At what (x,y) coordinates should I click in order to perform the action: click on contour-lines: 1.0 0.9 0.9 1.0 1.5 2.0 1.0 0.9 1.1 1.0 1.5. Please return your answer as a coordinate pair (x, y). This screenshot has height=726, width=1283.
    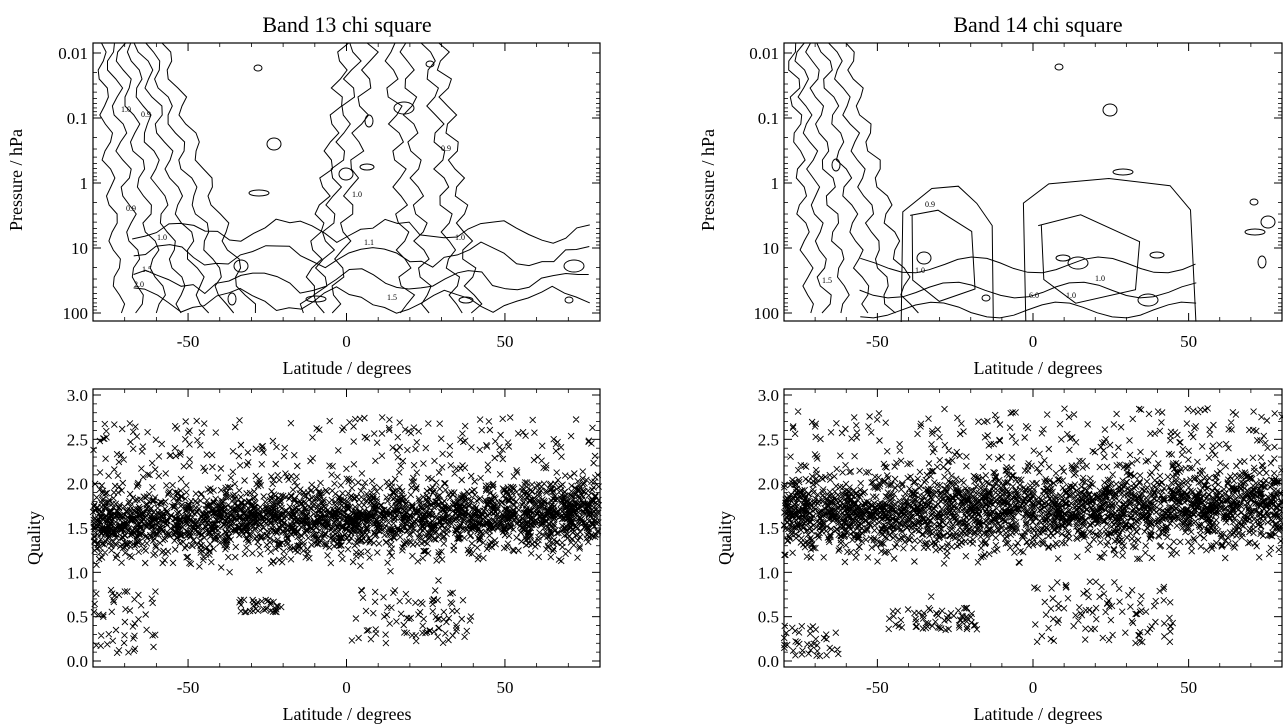
    Looking at the image, I should click on (343, 178).